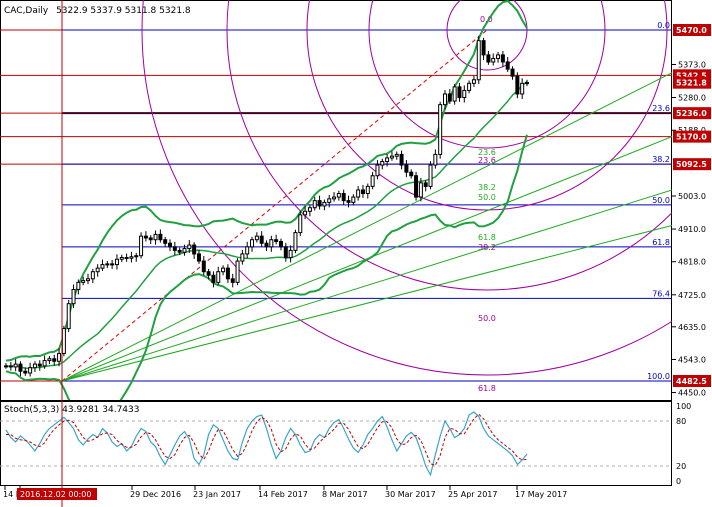  I want to click on stoch-header: Stoch(5,3,3) 43.9281 34.7433, so click(71, 410).